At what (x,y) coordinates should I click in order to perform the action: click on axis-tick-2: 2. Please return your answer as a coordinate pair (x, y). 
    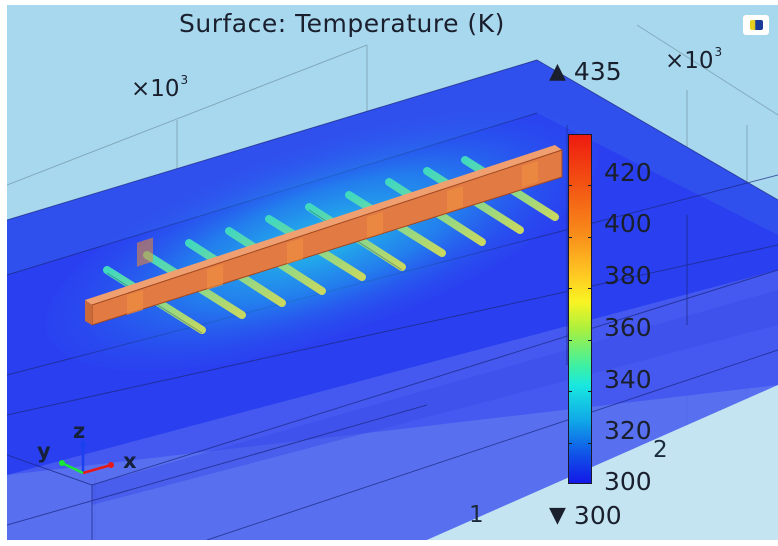
    Looking at the image, I should click on (660, 450).